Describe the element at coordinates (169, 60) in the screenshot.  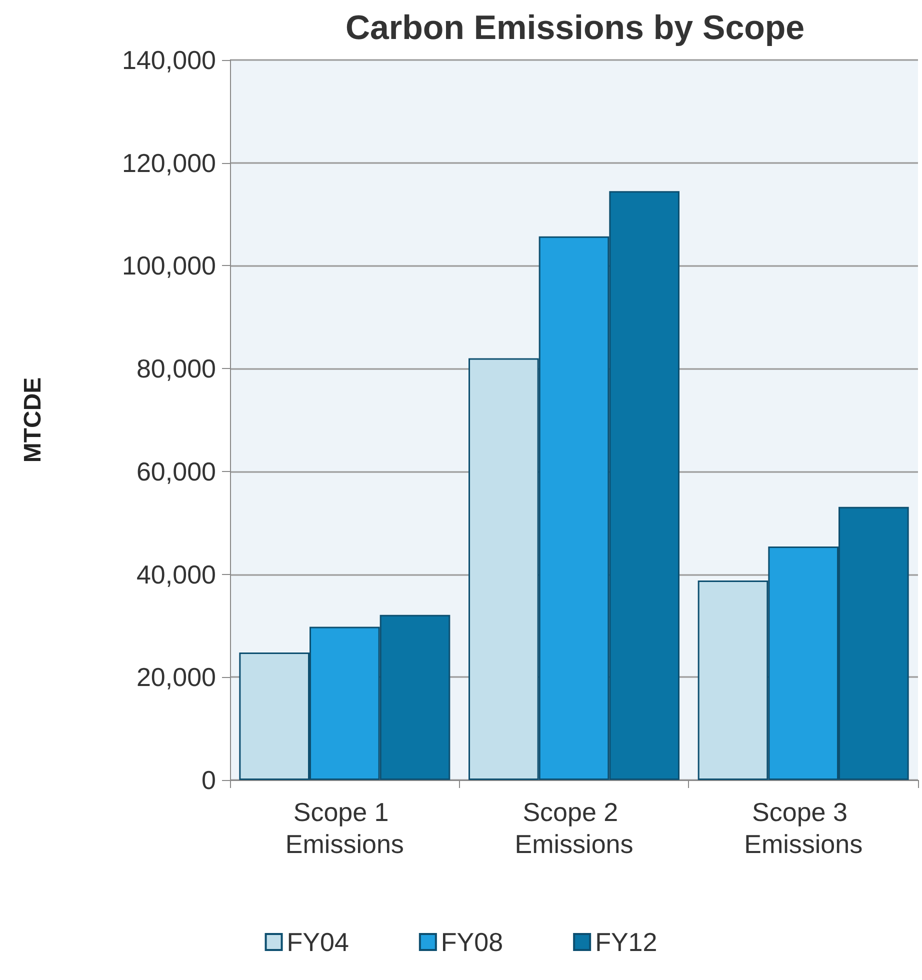
I see `y-tick-label: 140,000` at that location.